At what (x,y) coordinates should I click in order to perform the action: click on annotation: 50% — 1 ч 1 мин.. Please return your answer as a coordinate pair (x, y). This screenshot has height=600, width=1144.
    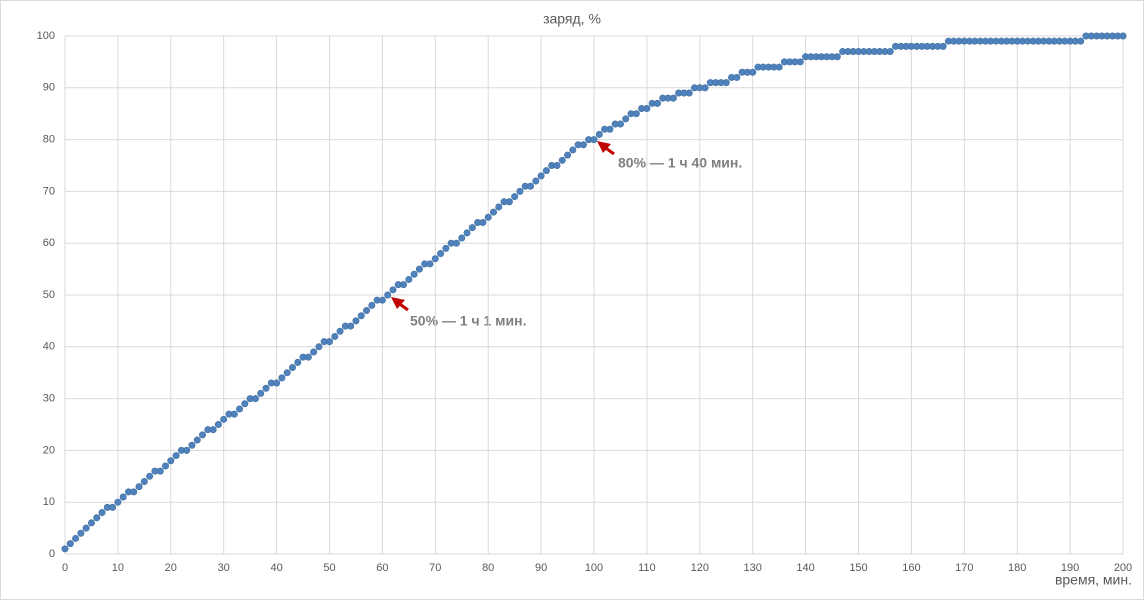
    Looking at the image, I should click on (468, 321).